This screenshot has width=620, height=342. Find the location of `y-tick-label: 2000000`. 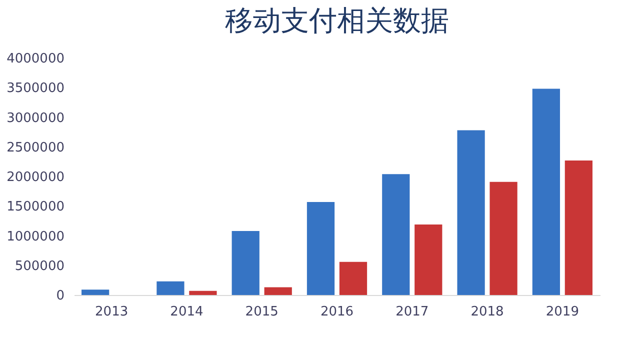

y-tick-label: 2000000 is located at coordinates (35, 177).